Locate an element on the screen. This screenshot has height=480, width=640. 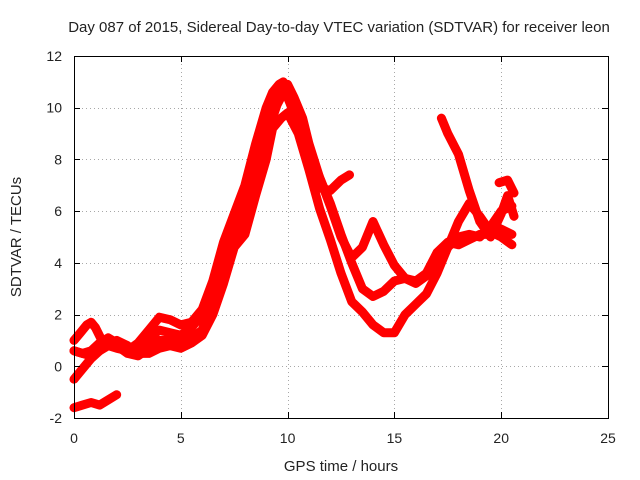
y-tick-label: 12 is located at coordinates (54, 56).